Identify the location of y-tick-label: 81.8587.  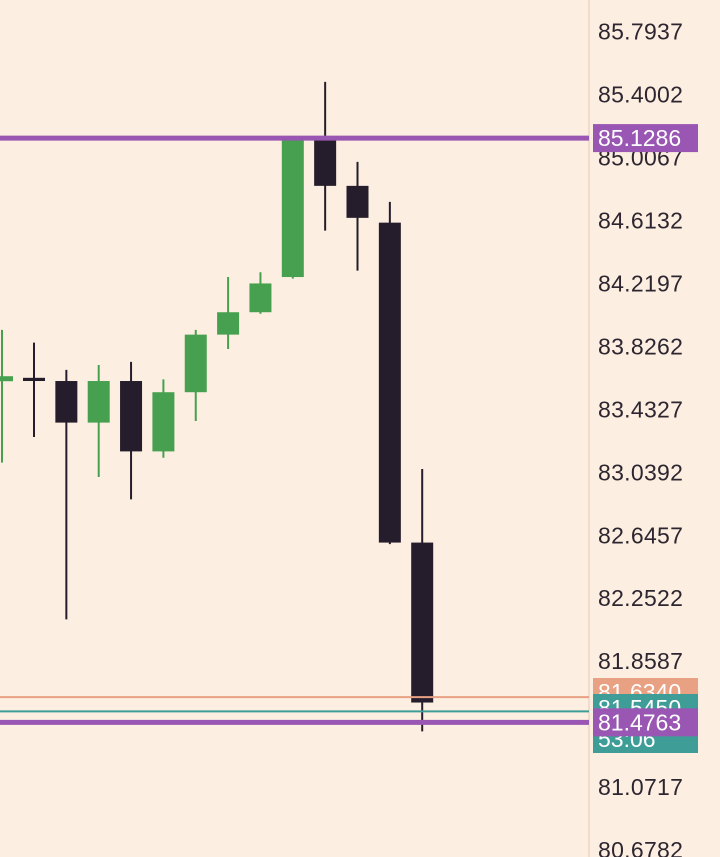
(640, 661).